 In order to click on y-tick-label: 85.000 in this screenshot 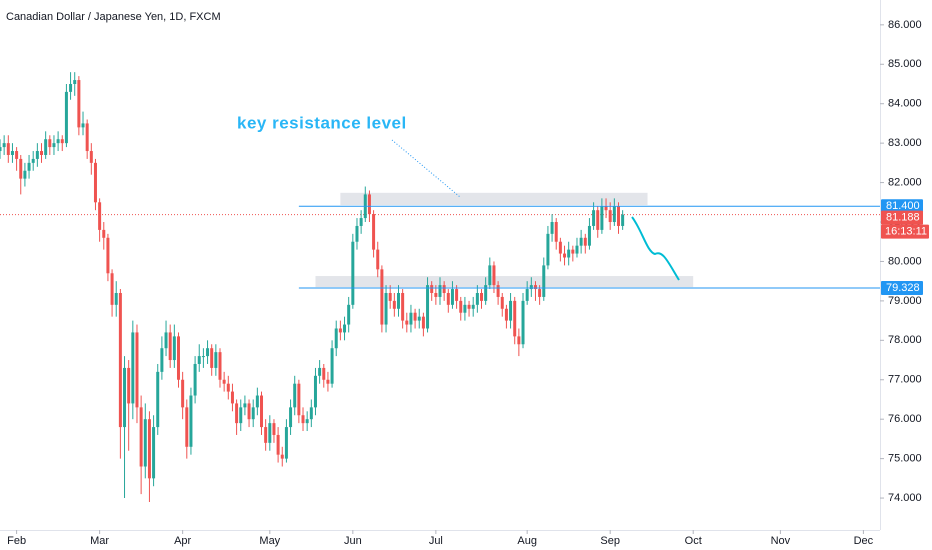, I will do `click(905, 64)`.